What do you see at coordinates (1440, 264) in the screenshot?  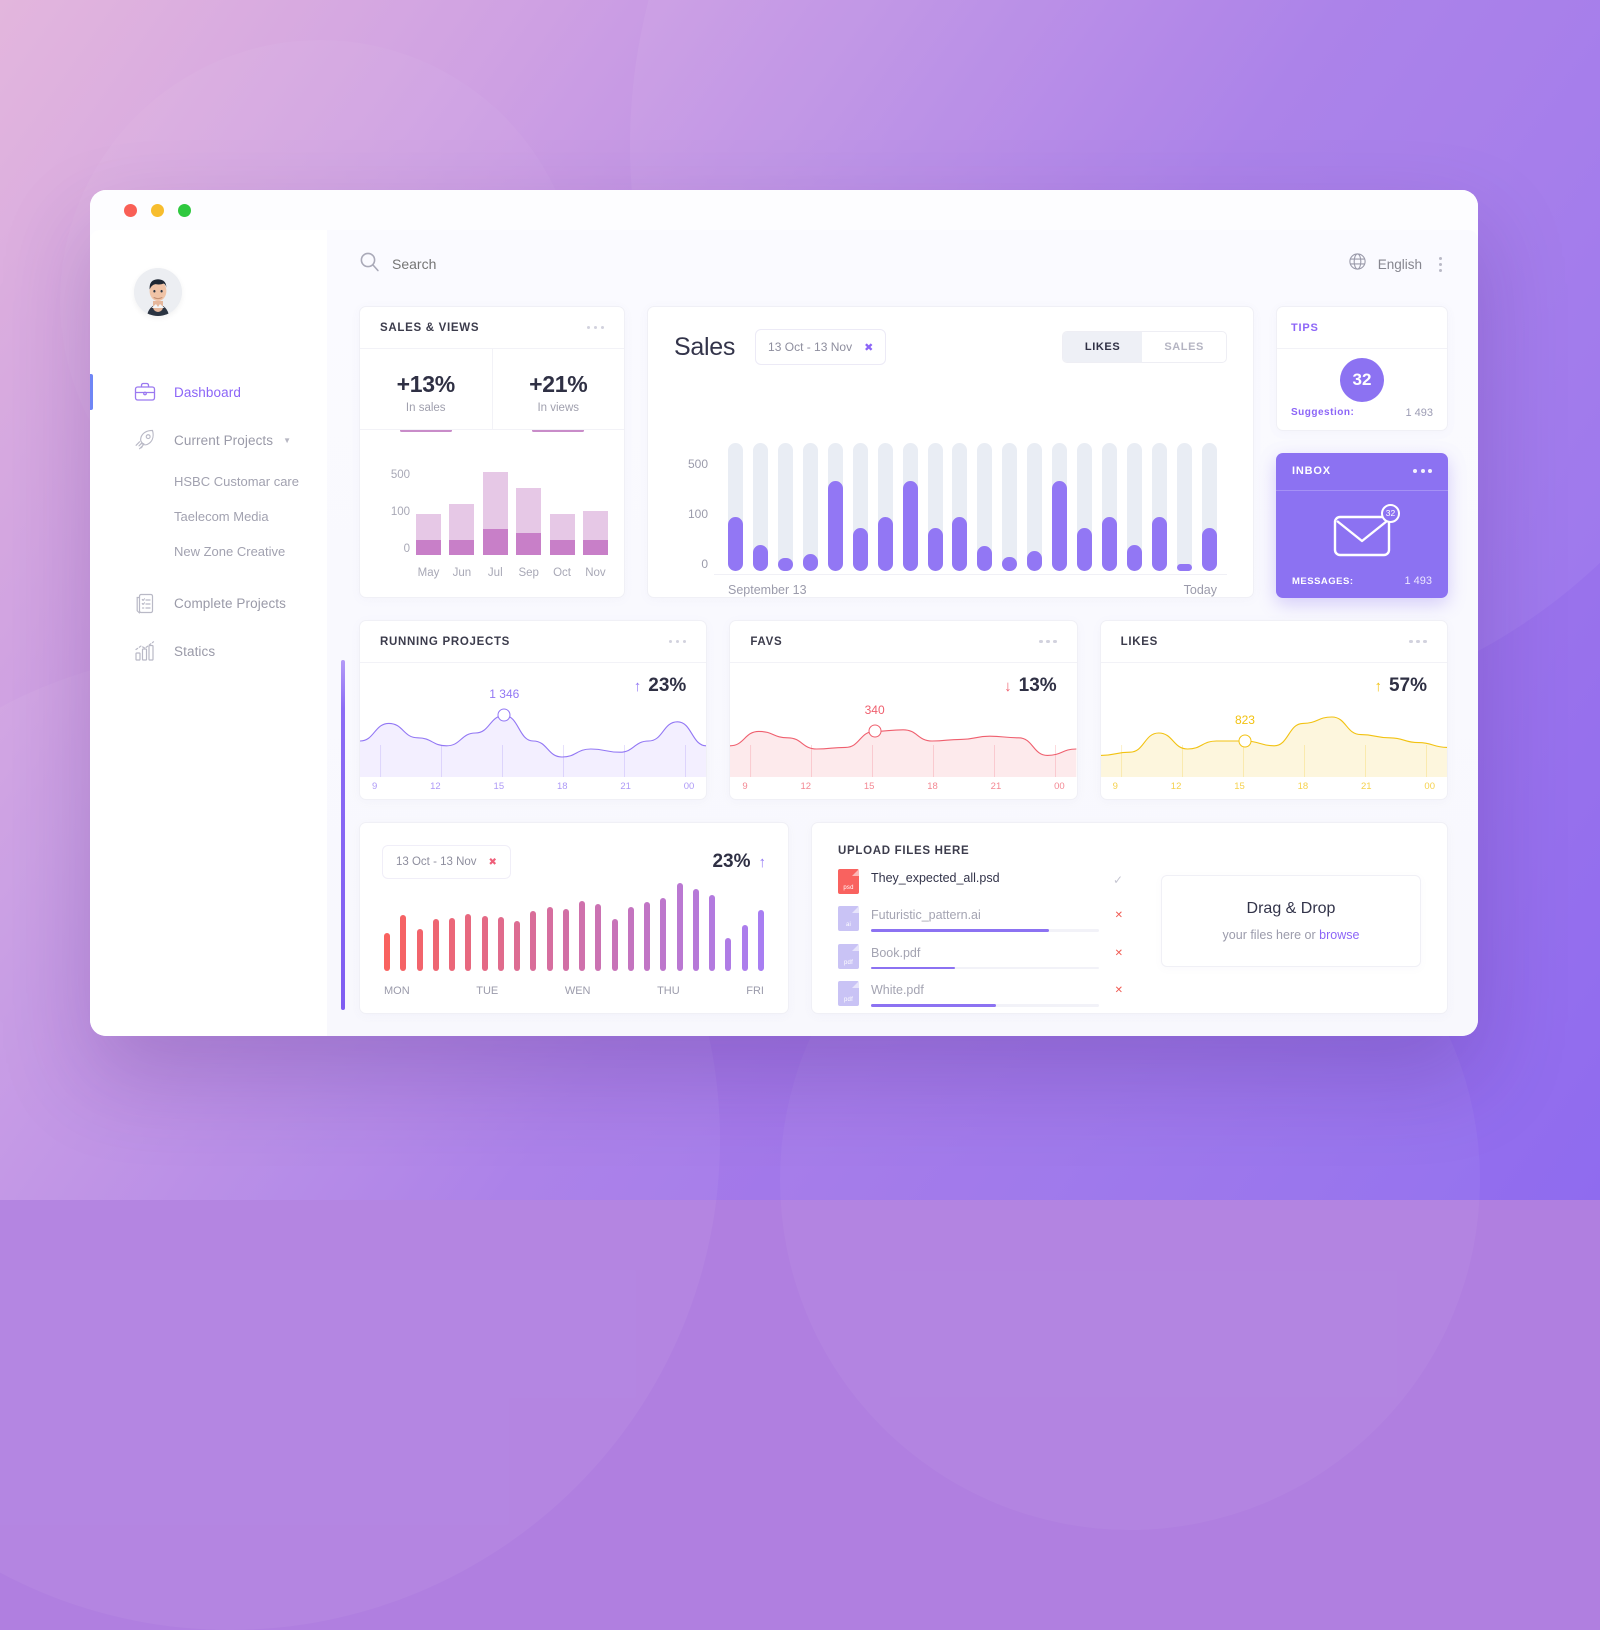 I see `vertical-dots-icon` at bounding box center [1440, 264].